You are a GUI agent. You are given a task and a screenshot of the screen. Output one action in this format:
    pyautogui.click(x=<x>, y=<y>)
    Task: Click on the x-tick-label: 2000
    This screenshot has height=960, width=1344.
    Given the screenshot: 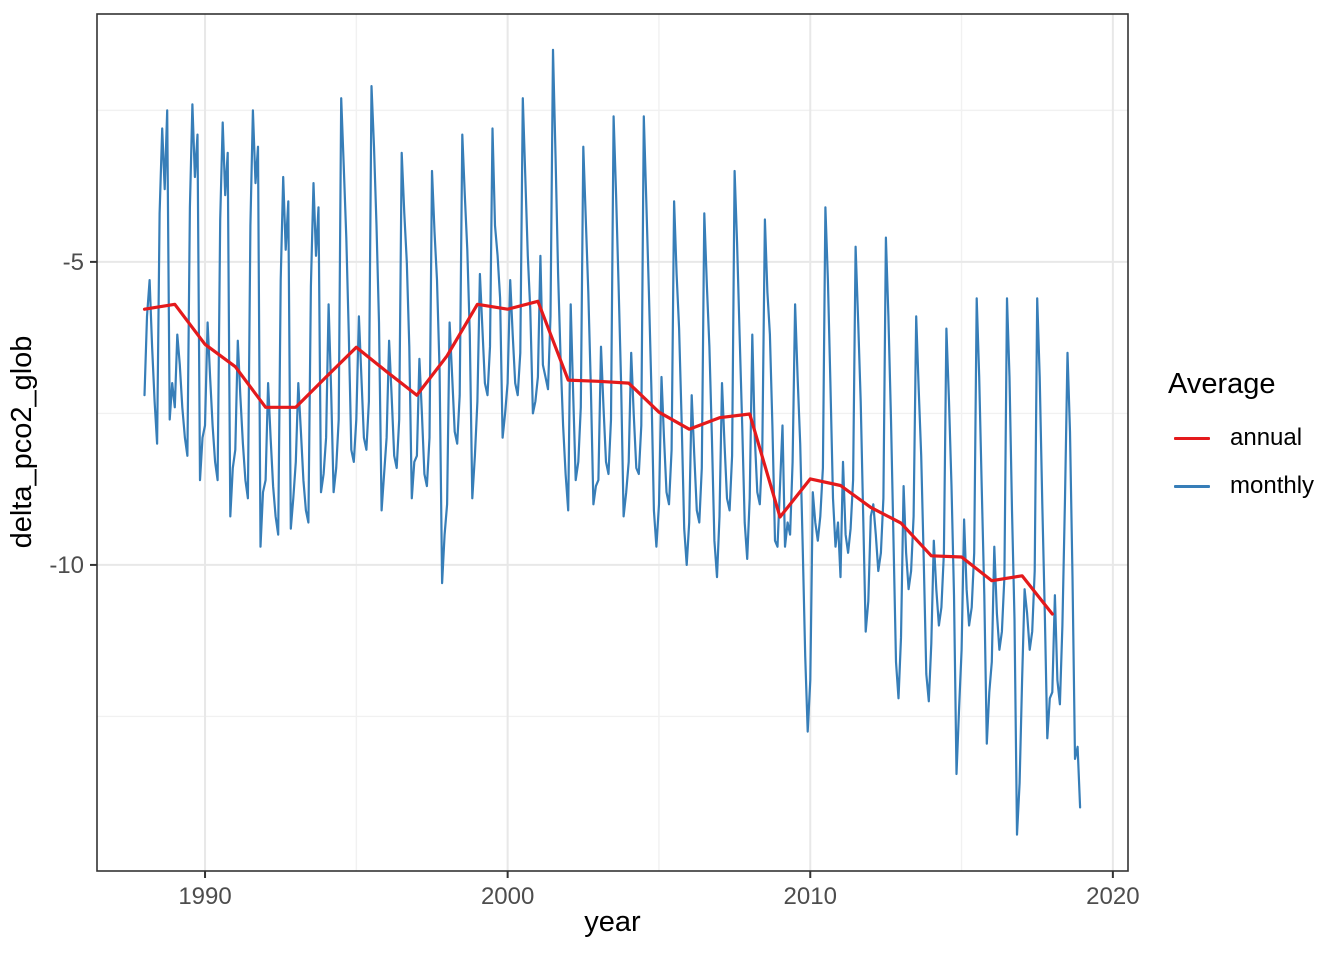 What is the action you would take?
    pyautogui.click(x=507, y=896)
    